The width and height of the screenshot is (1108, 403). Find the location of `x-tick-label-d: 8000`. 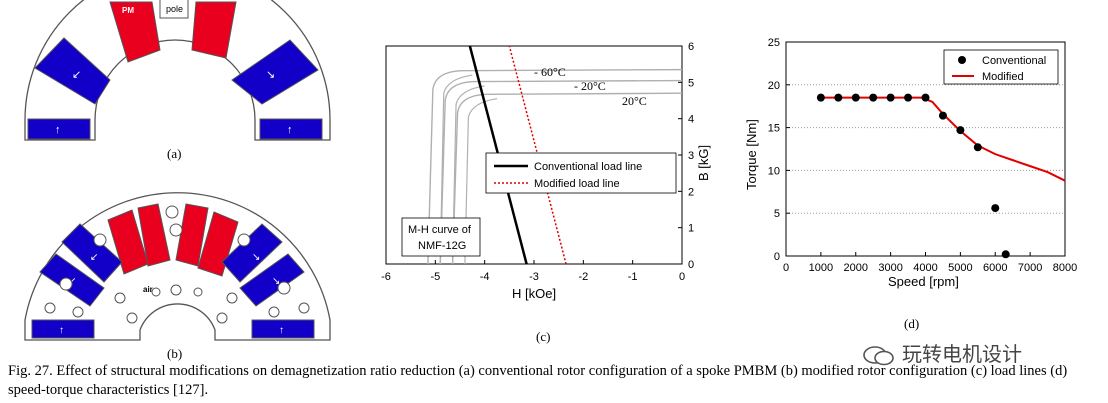

x-tick-label-d: 8000 is located at coordinates (1065, 268).